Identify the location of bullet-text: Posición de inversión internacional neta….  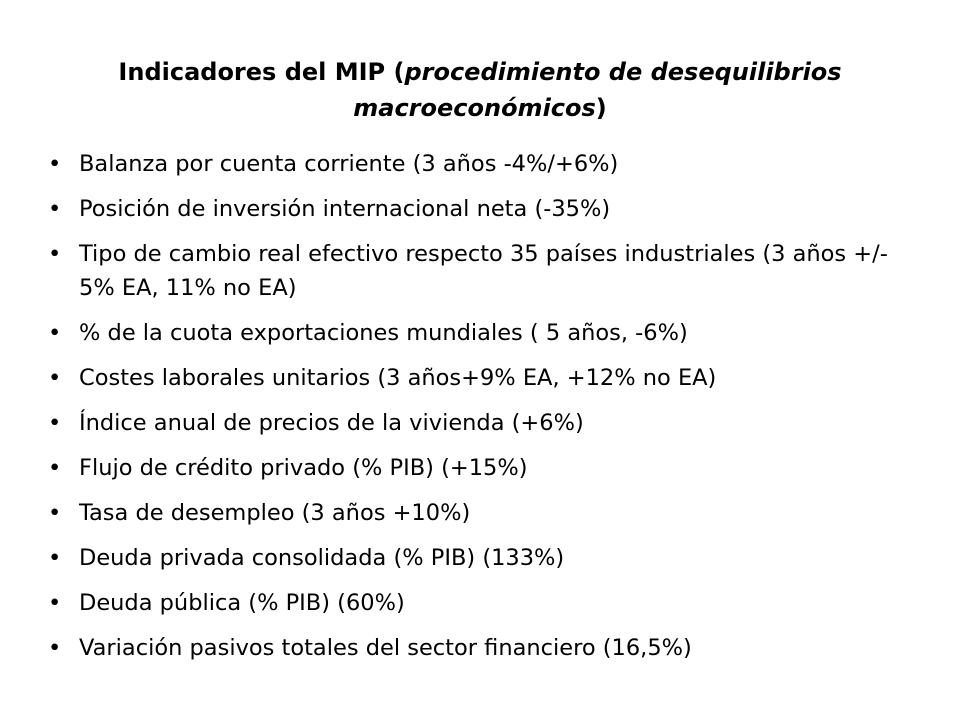
(345, 209).